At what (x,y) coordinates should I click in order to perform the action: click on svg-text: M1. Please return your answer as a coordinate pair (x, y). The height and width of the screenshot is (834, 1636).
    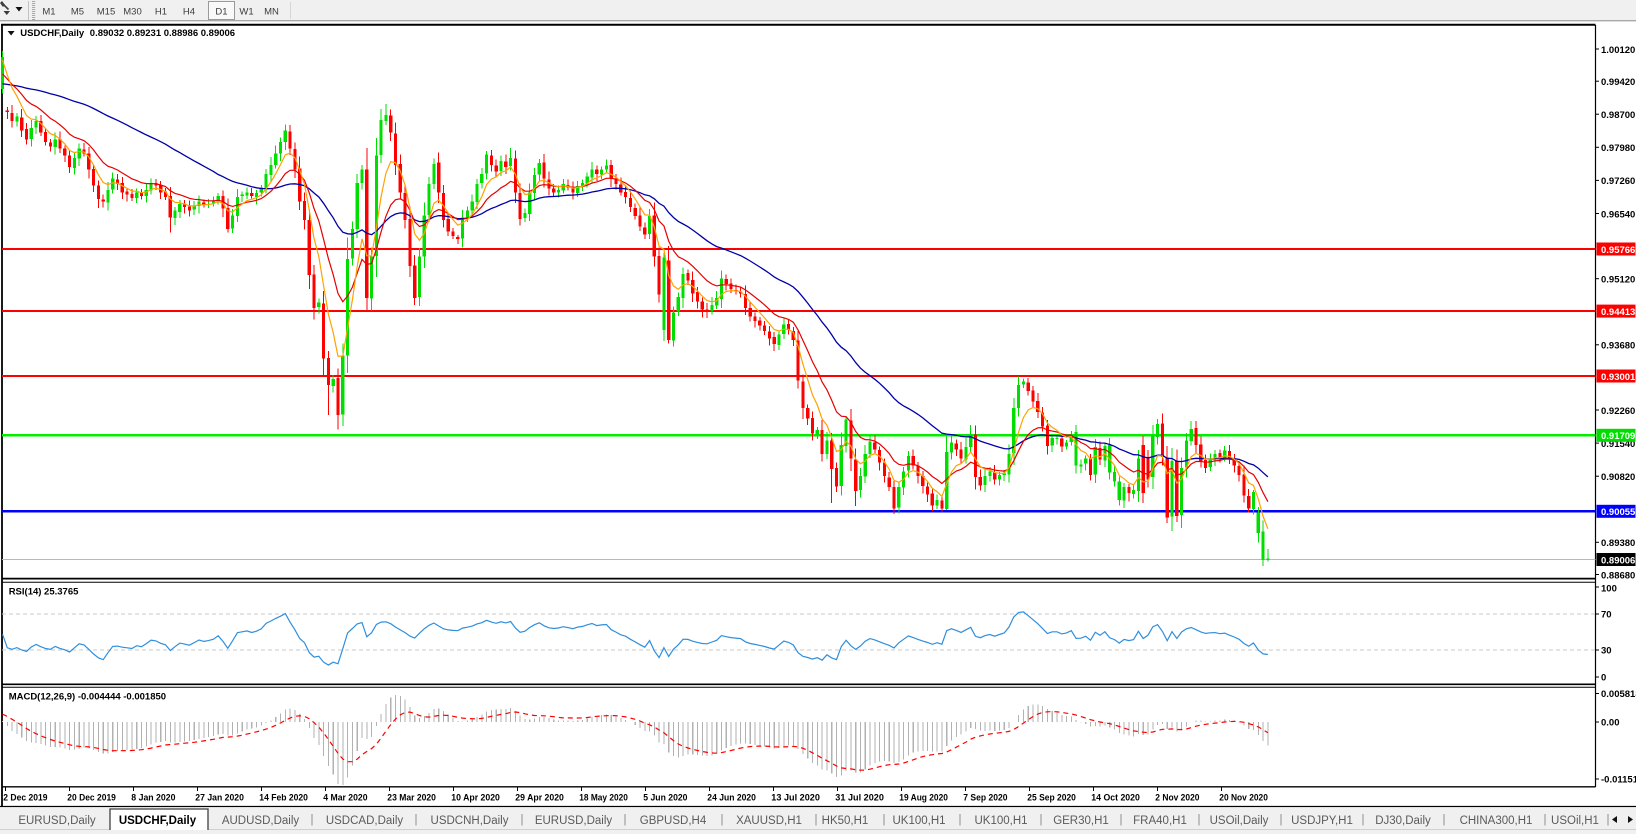
    Looking at the image, I should click on (48, 12).